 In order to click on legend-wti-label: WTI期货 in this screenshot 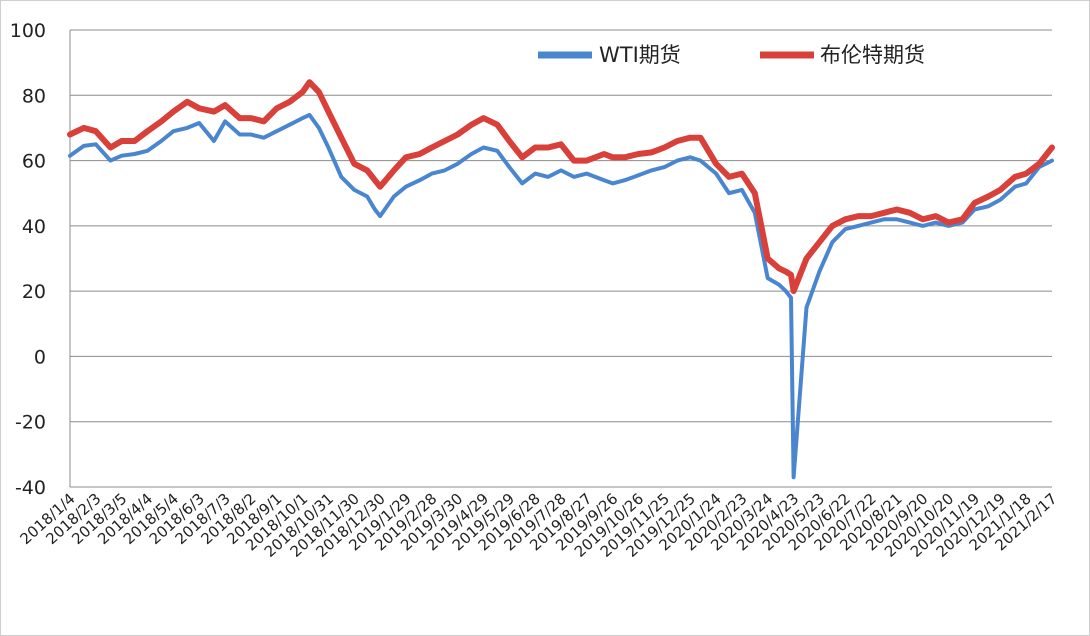, I will do `click(640, 55)`.